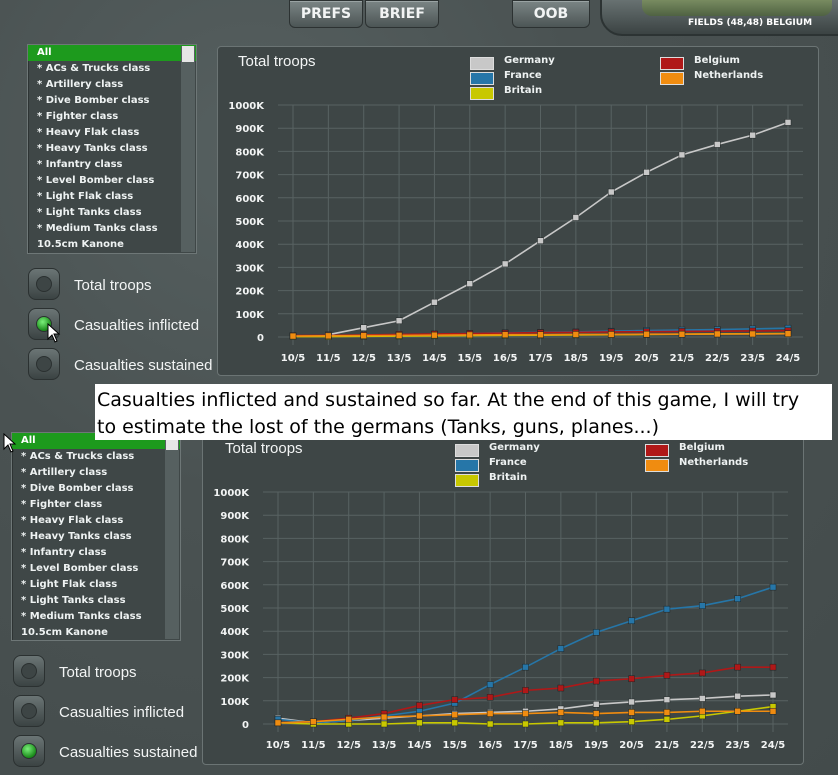 The image size is (838, 775). What do you see at coordinates (85, 196) in the screenshot?
I see `unit-list-item: * Light Flak class` at bounding box center [85, 196].